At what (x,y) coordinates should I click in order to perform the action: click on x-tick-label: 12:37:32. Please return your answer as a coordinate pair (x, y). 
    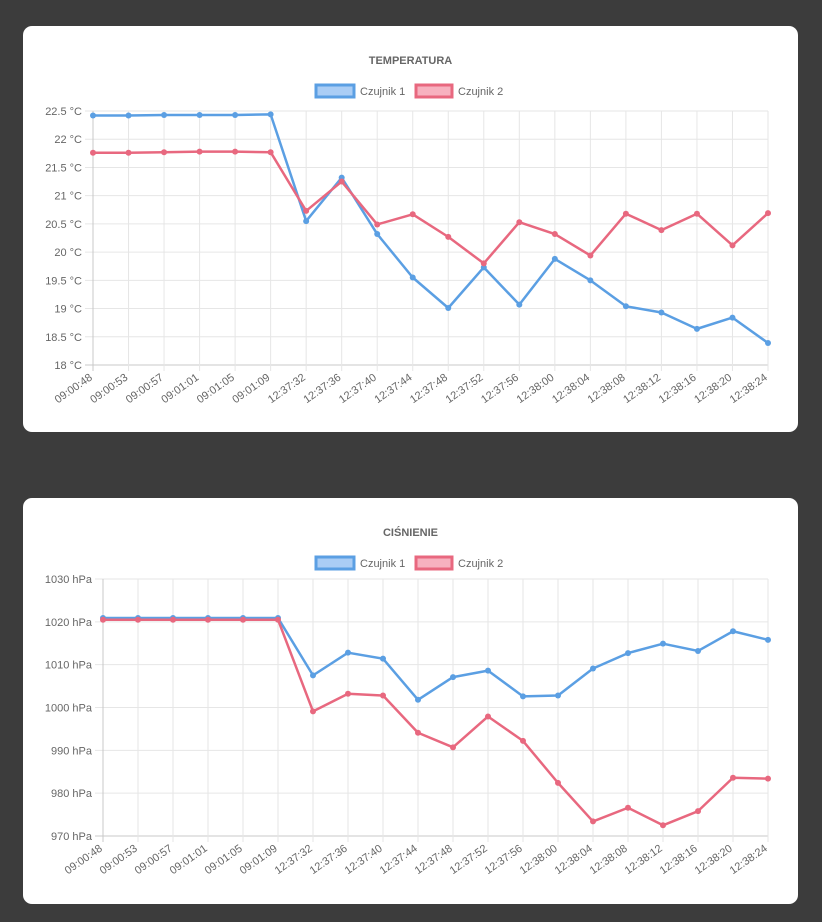
    Looking at the image, I should click on (294, 860).